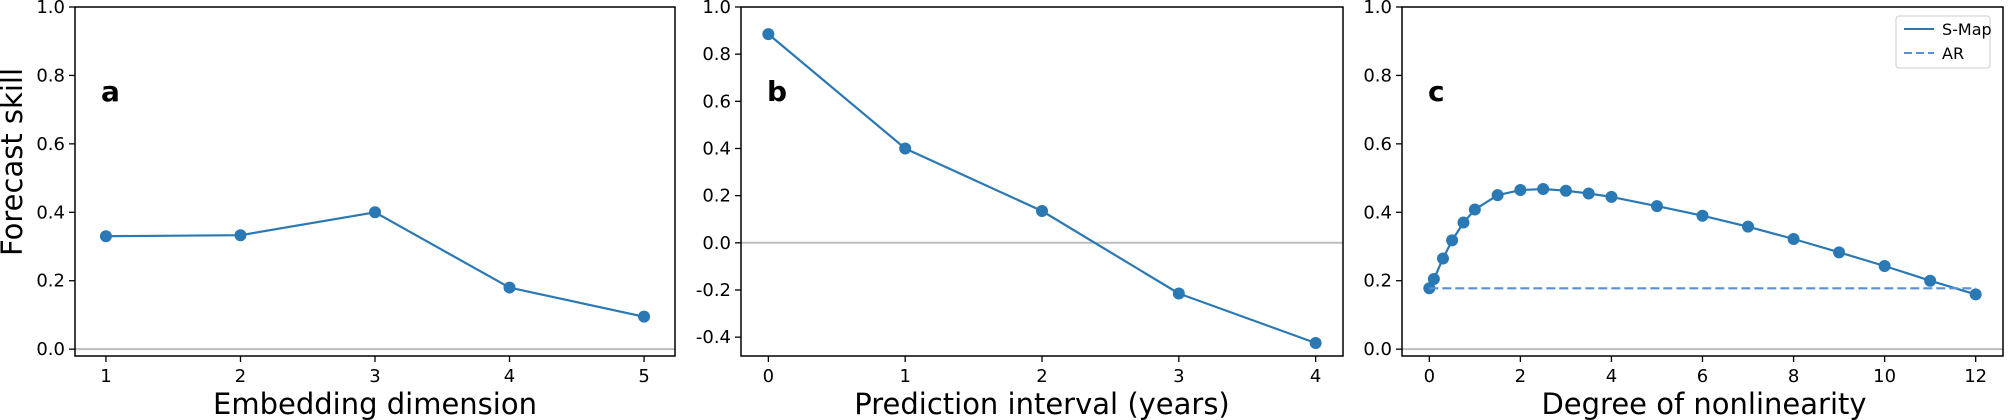 This screenshot has width=2009, height=420. I want to click on panel-a-y-tick-label: 1.0, so click(50, 9).